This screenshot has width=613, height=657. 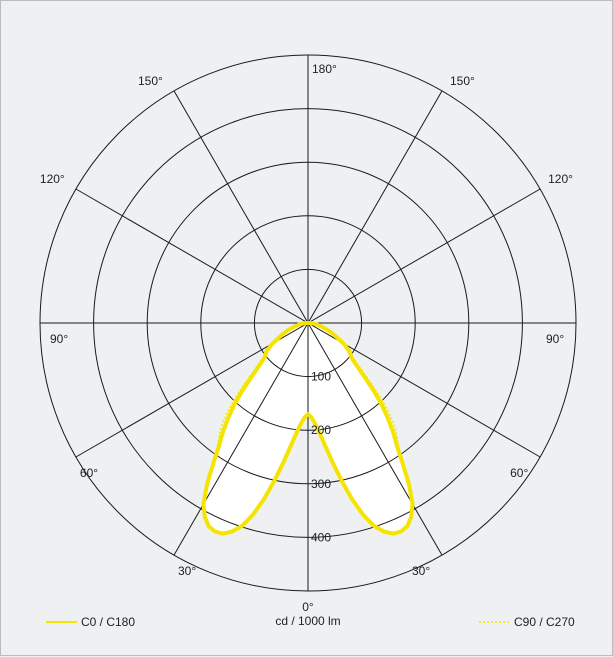 I want to click on angle-label-30: 30°, so click(x=421, y=571).